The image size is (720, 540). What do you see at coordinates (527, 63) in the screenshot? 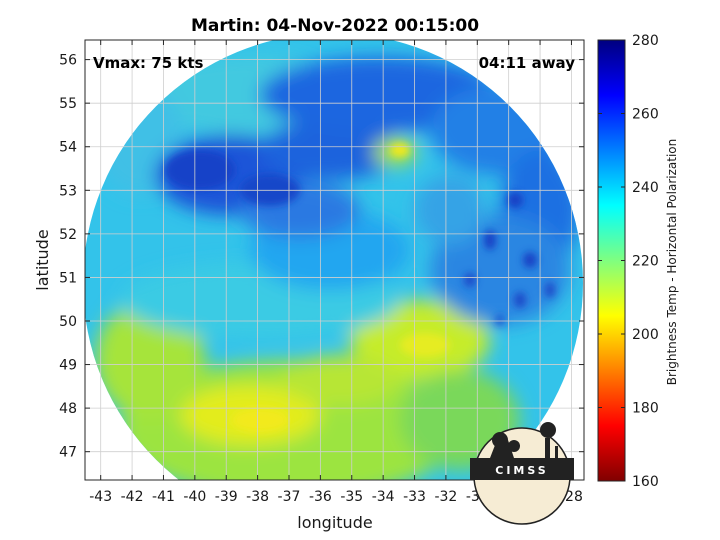
I see `away-label: 04:11 away` at bounding box center [527, 63].